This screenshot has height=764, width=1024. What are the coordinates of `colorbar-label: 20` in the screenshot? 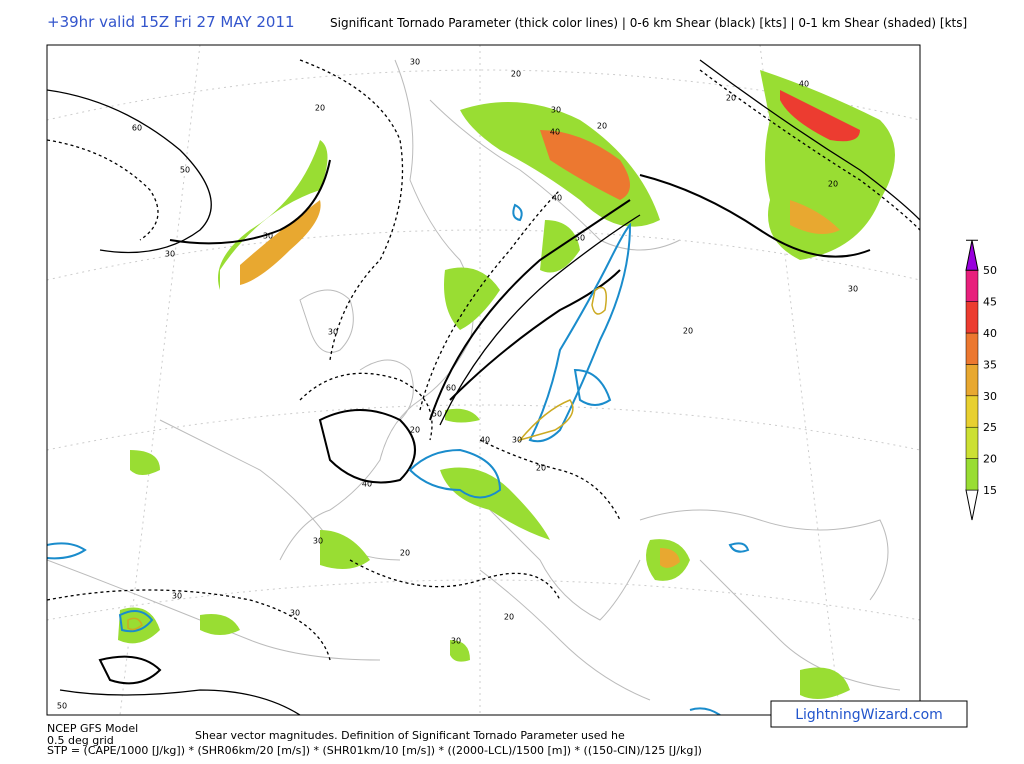 It's located at (990, 459).